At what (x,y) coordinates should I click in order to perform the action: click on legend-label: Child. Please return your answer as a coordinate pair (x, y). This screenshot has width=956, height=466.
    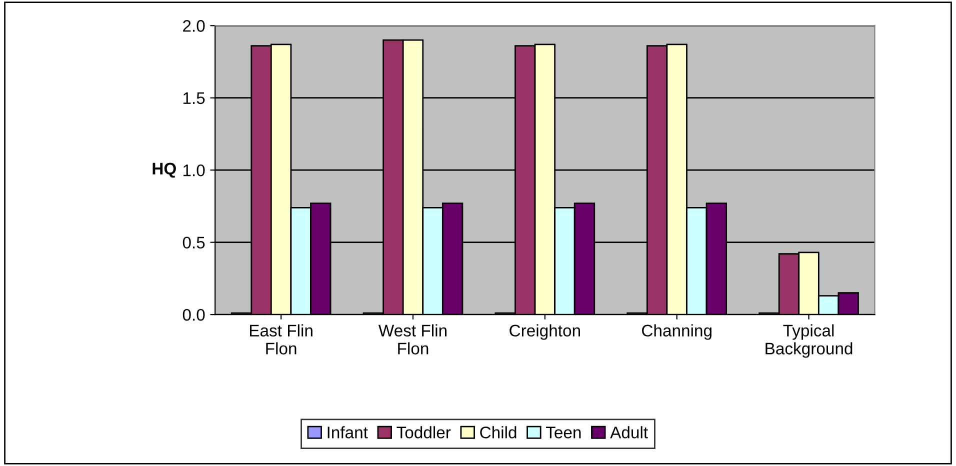
    Looking at the image, I should click on (498, 432).